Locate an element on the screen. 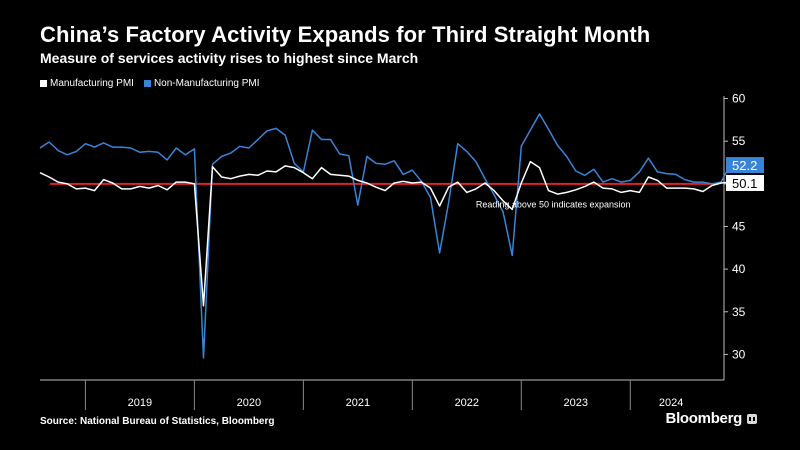 This screenshot has width=800, height=450. last-value-manufacturing: 50.1 is located at coordinates (744, 183).